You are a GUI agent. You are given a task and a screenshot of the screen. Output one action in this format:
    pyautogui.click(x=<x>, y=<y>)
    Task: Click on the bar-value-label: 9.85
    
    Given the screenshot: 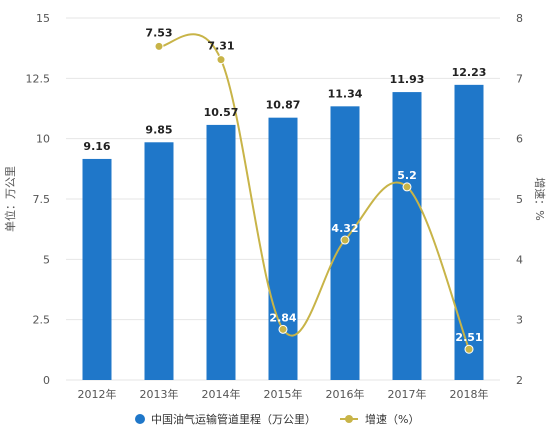 What is the action you would take?
    pyautogui.click(x=158, y=129)
    